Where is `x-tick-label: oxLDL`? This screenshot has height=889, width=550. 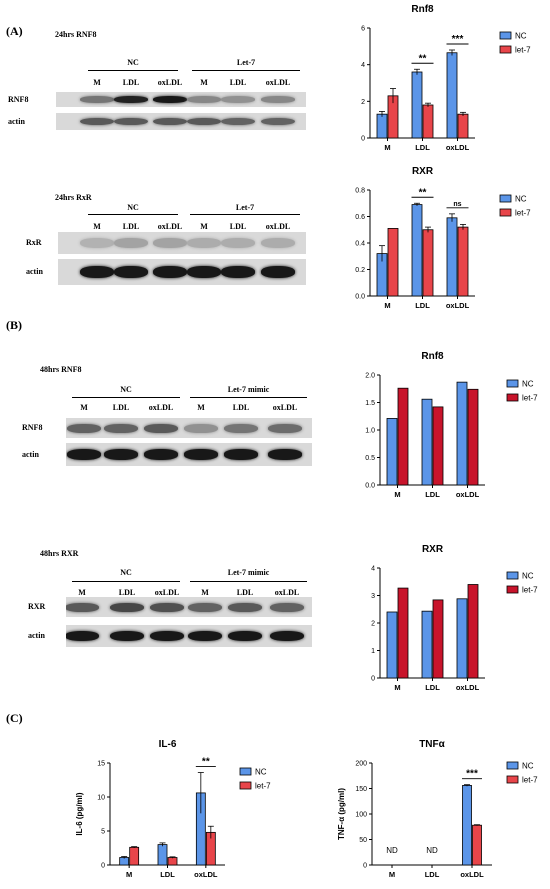
x-tick-label: oxLDL is located at coordinates (458, 305).